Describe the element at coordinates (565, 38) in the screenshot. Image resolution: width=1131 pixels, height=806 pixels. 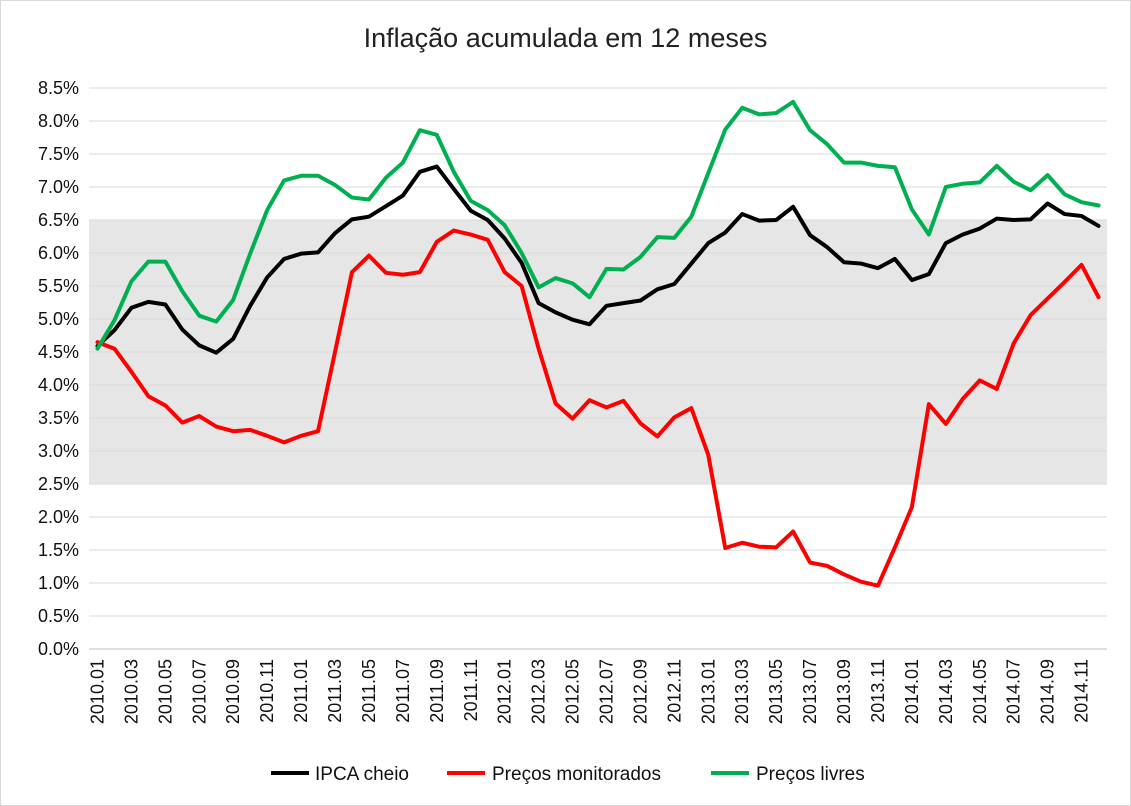
I see `chart-title: Inflação acumulada em 12 meses` at that location.